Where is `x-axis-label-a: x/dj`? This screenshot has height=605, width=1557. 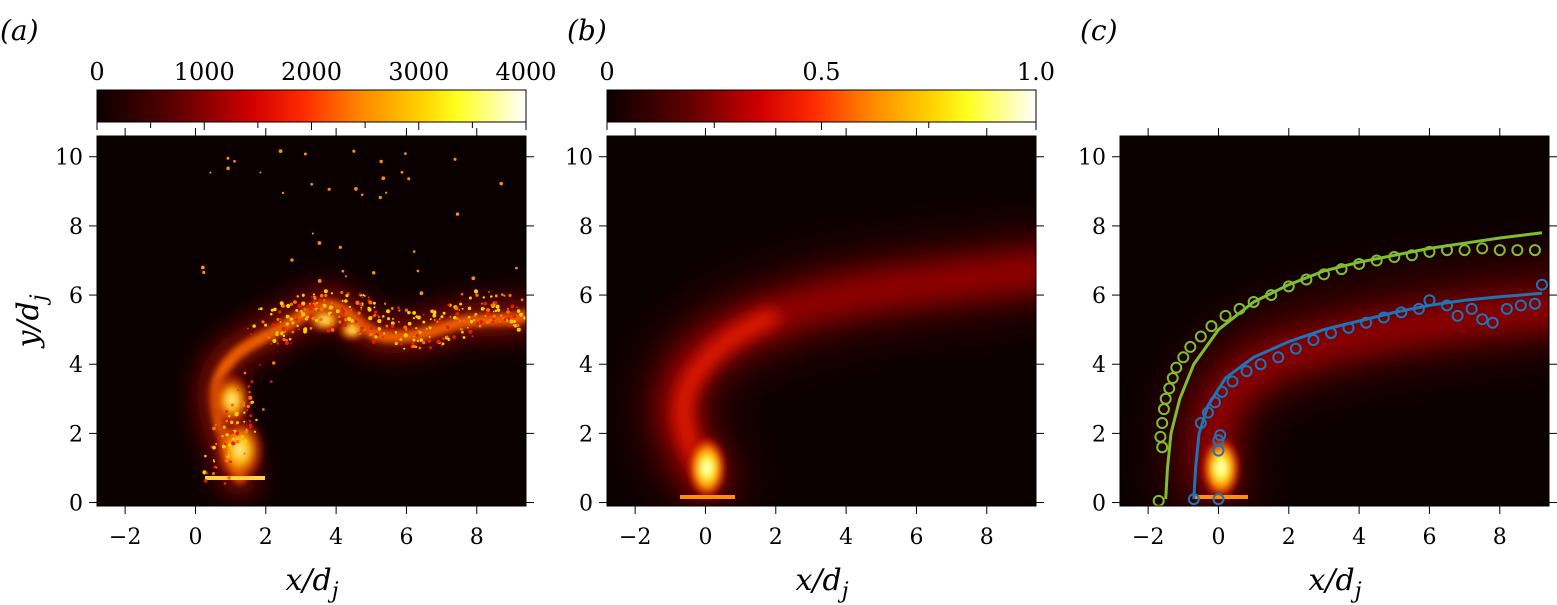 x-axis-label-a: x/dj is located at coordinates (311, 583).